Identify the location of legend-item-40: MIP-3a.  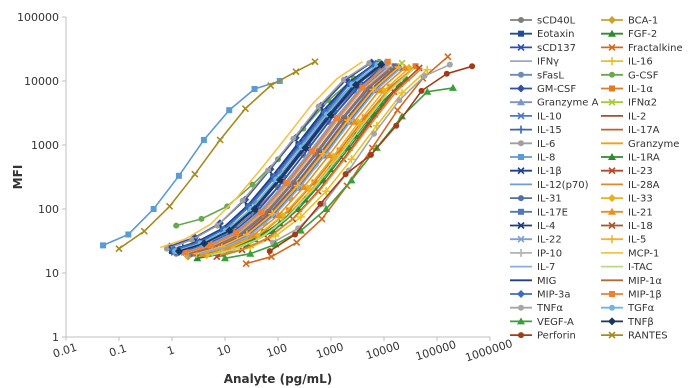
(540, 295).